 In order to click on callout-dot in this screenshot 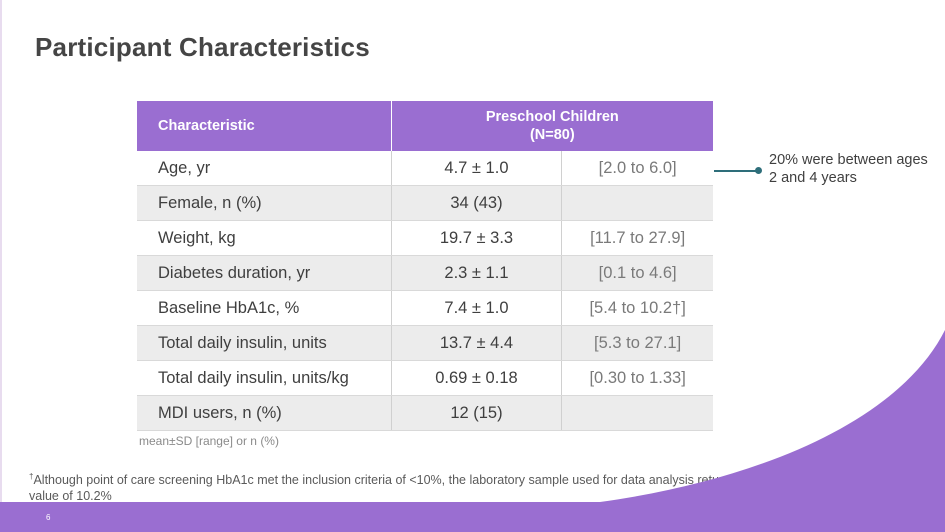, I will do `click(758, 170)`.